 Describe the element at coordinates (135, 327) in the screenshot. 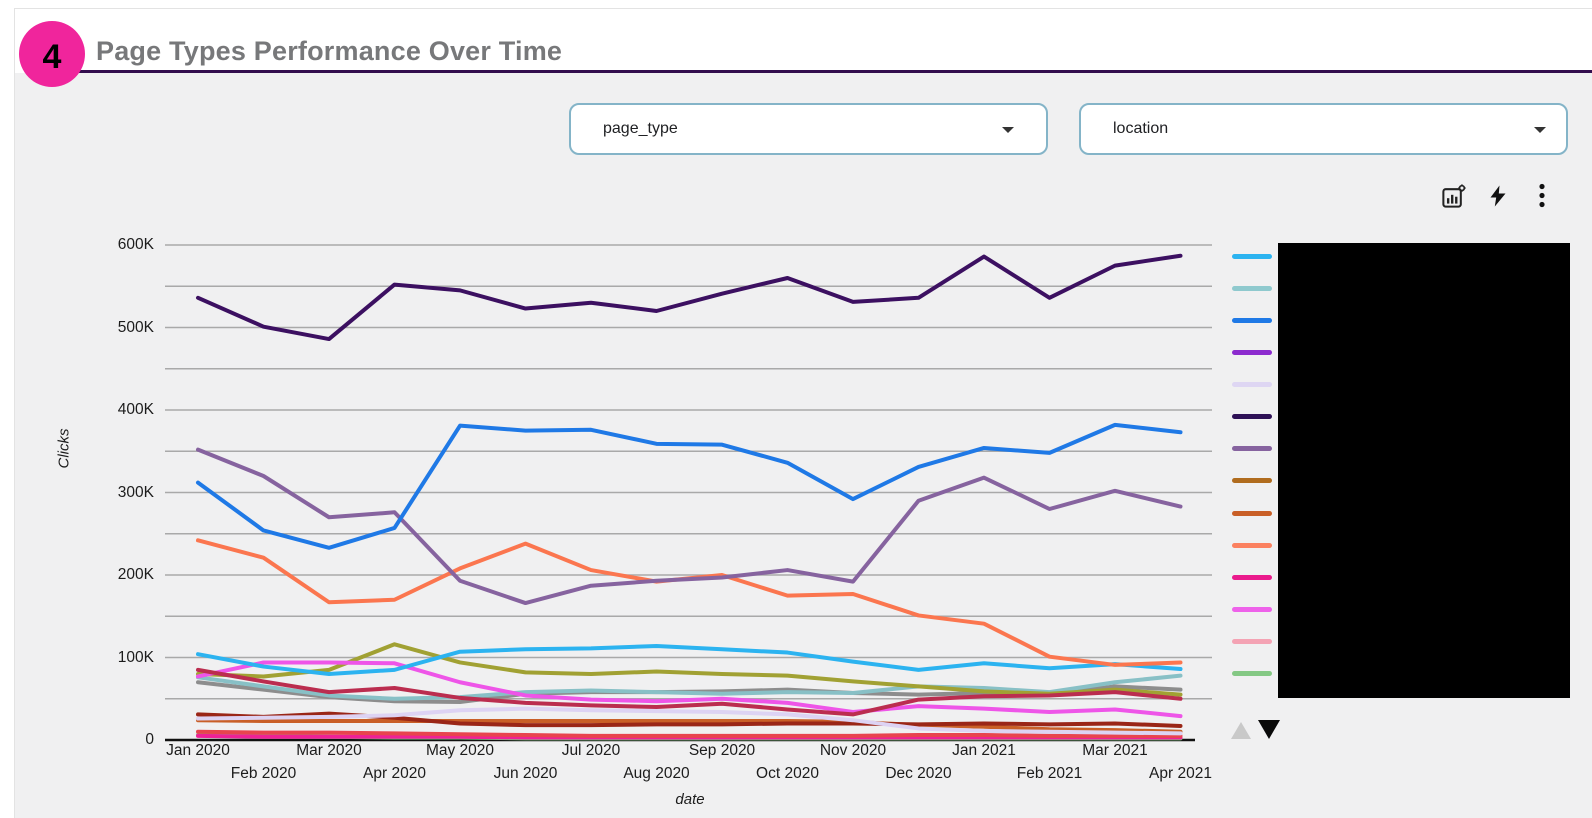

I see `y-tick-label: 500K` at that location.